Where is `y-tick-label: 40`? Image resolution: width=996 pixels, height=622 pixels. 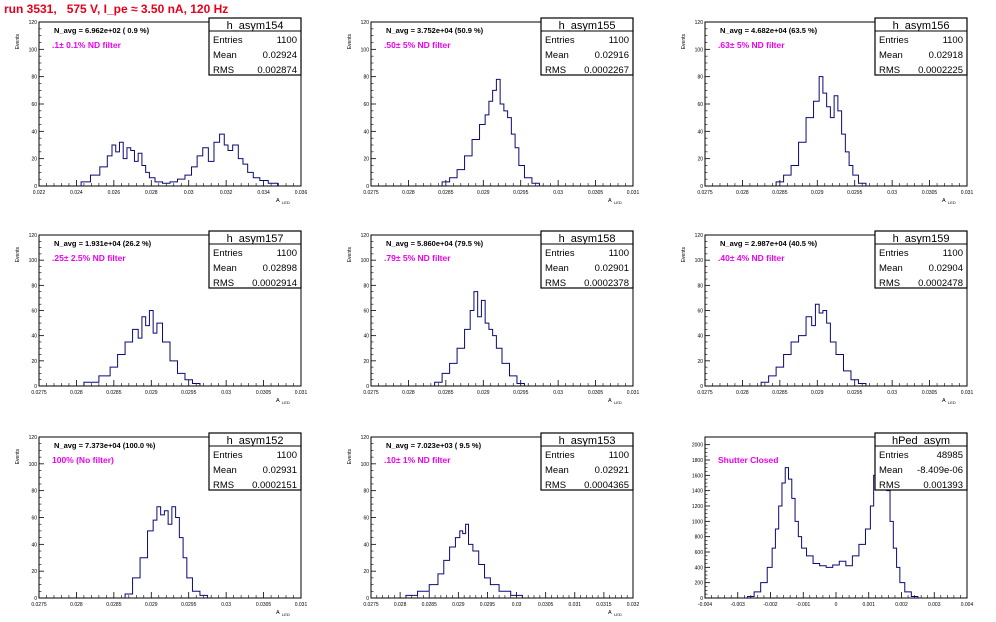
y-tick-label: 40 is located at coordinates (366, 545).